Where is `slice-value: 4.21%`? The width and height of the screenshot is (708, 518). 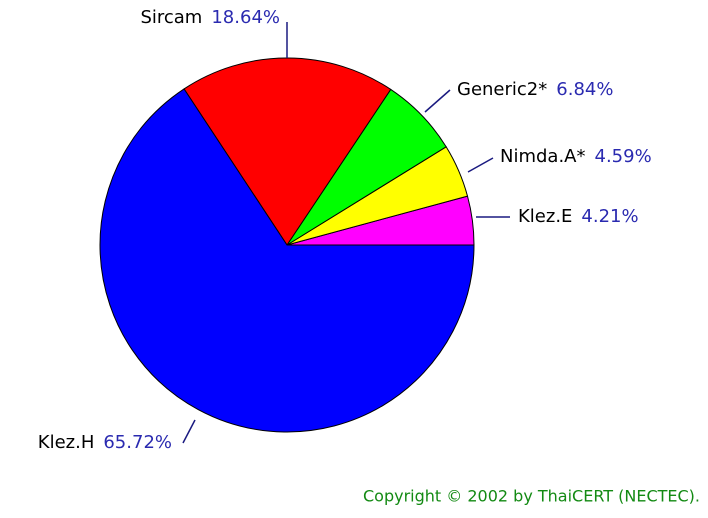
slice-value: 4.21% is located at coordinates (609, 216).